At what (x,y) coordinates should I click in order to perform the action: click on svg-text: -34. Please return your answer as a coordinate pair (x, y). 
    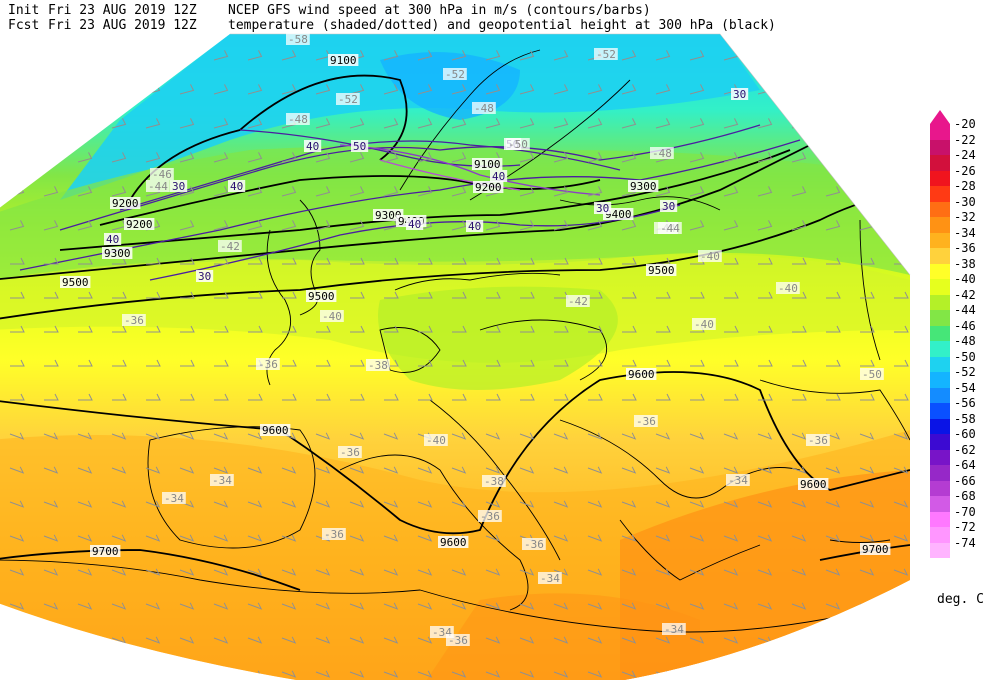
    Looking at the image, I should click on (674, 629).